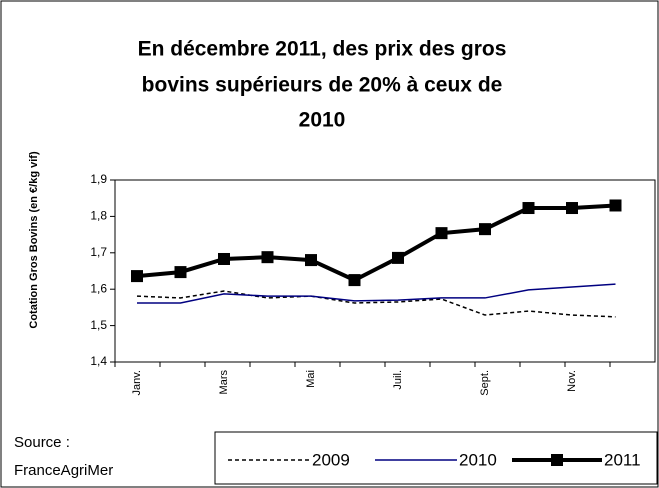 This screenshot has height=488, width=659. Describe the element at coordinates (42, 442) in the screenshot. I see `source: Source :` at that location.